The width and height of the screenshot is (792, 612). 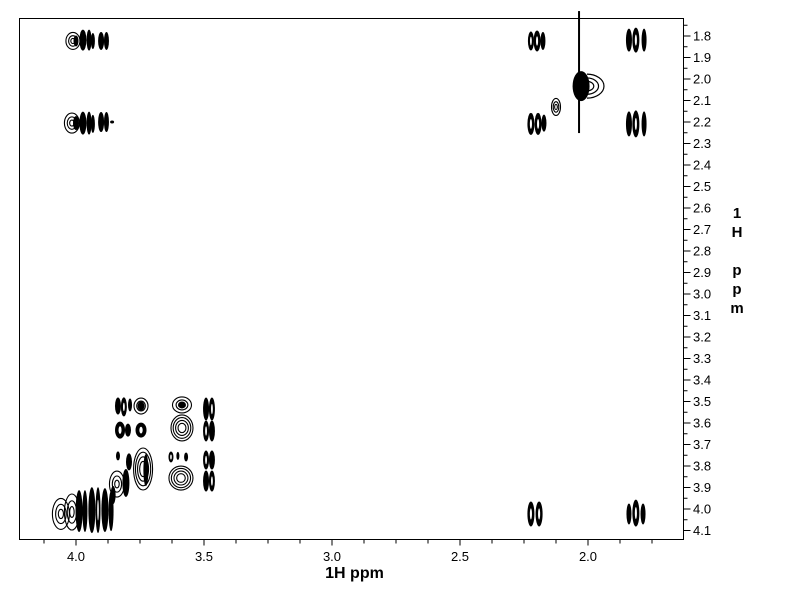 I want to click on y-tick-label: 3.8, so click(x=702, y=466).